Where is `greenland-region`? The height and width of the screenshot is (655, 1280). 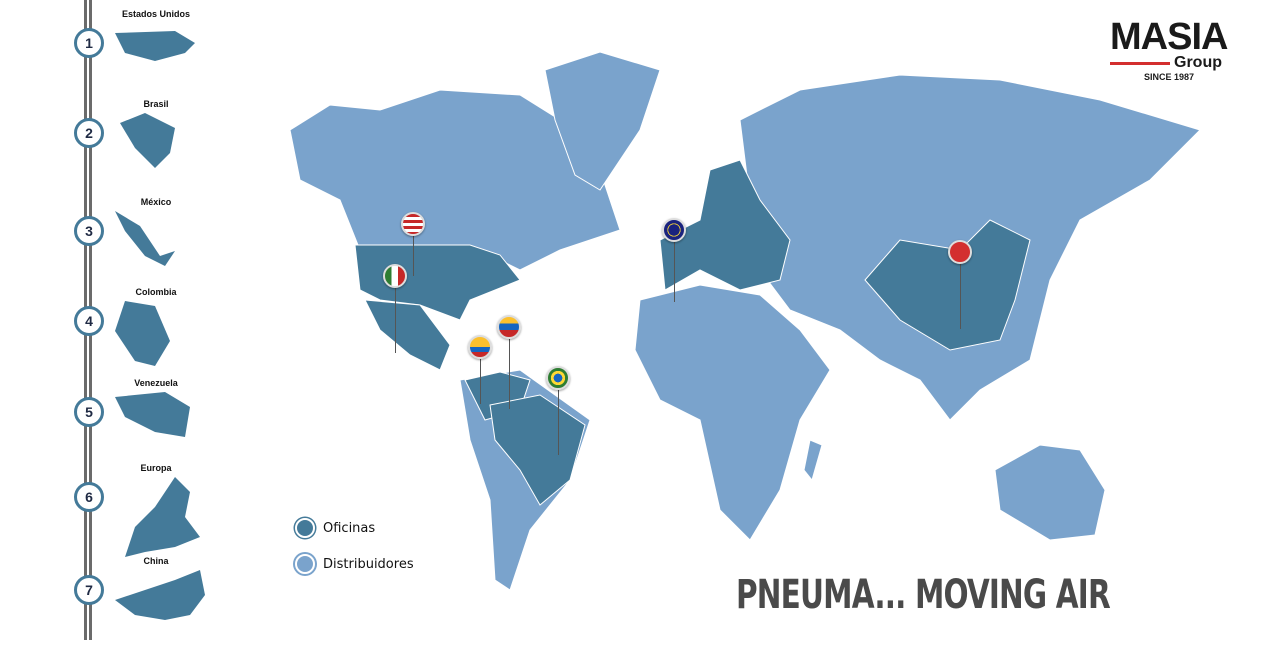 greenland-region is located at coordinates (602, 121).